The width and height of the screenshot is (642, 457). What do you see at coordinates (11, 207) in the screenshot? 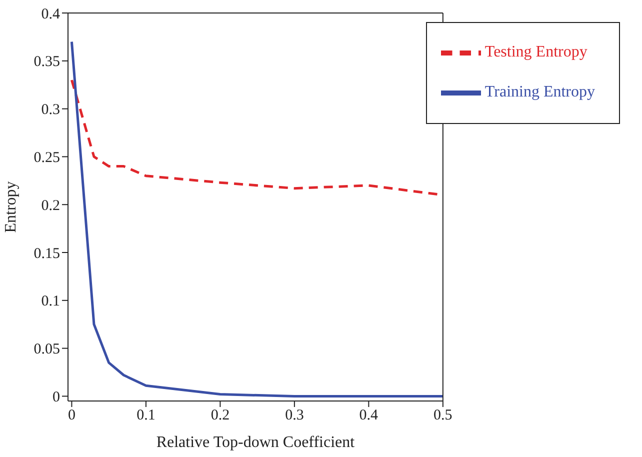
I see `y-axis-title: Entropy` at bounding box center [11, 207].